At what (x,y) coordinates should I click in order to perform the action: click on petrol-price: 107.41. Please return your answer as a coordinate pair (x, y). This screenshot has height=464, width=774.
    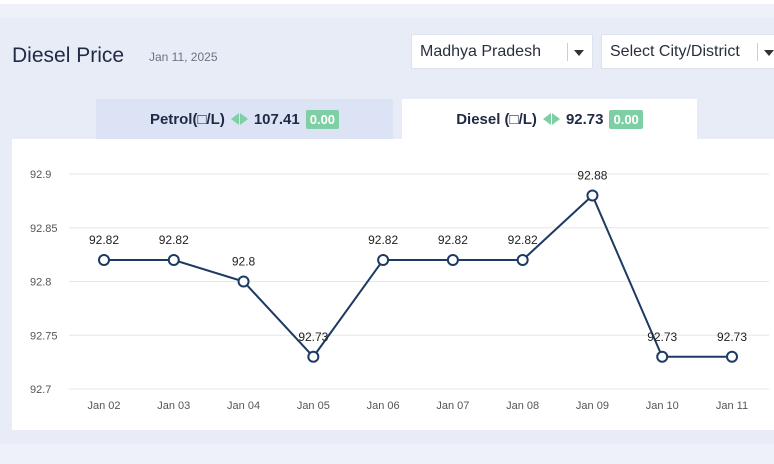
    Looking at the image, I should click on (276, 119).